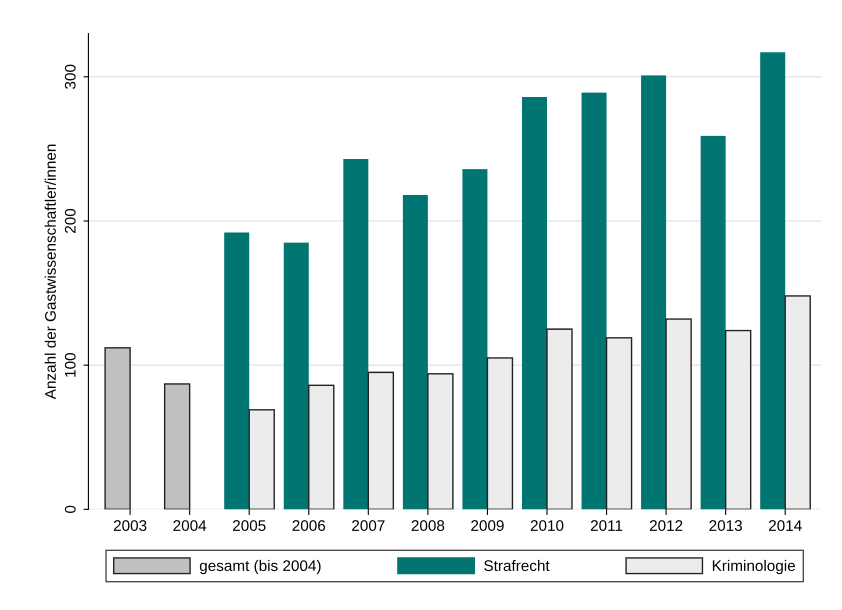  I want to click on x-tick-label: 2010, so click(547, 525).